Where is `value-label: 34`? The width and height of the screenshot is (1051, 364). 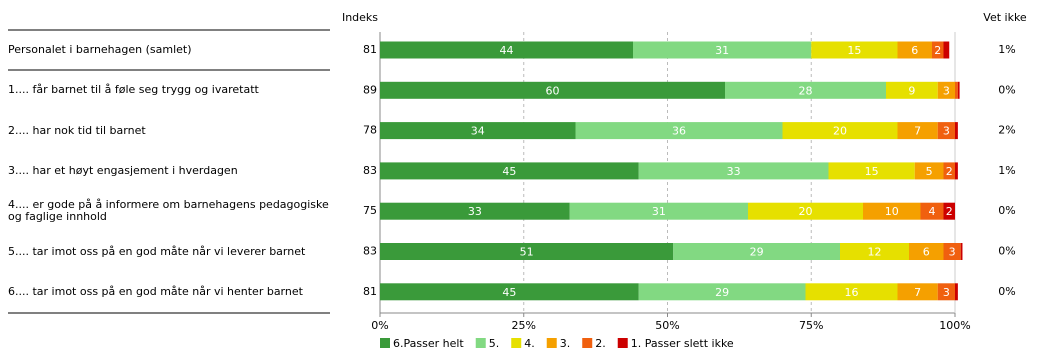 value-label: 34 is located at coordinates (478, 131).